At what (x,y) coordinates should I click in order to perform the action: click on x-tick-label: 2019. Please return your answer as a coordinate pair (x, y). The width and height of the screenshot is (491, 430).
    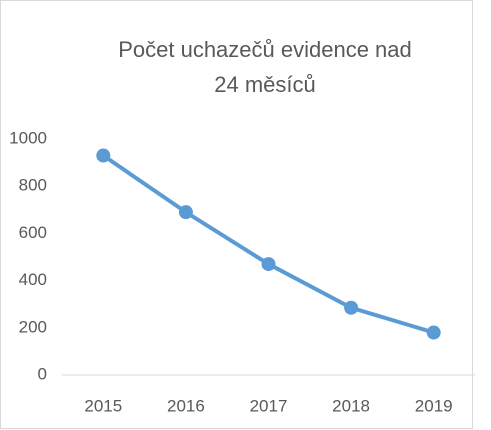
    Looking at the image, I should click on (434, 405).